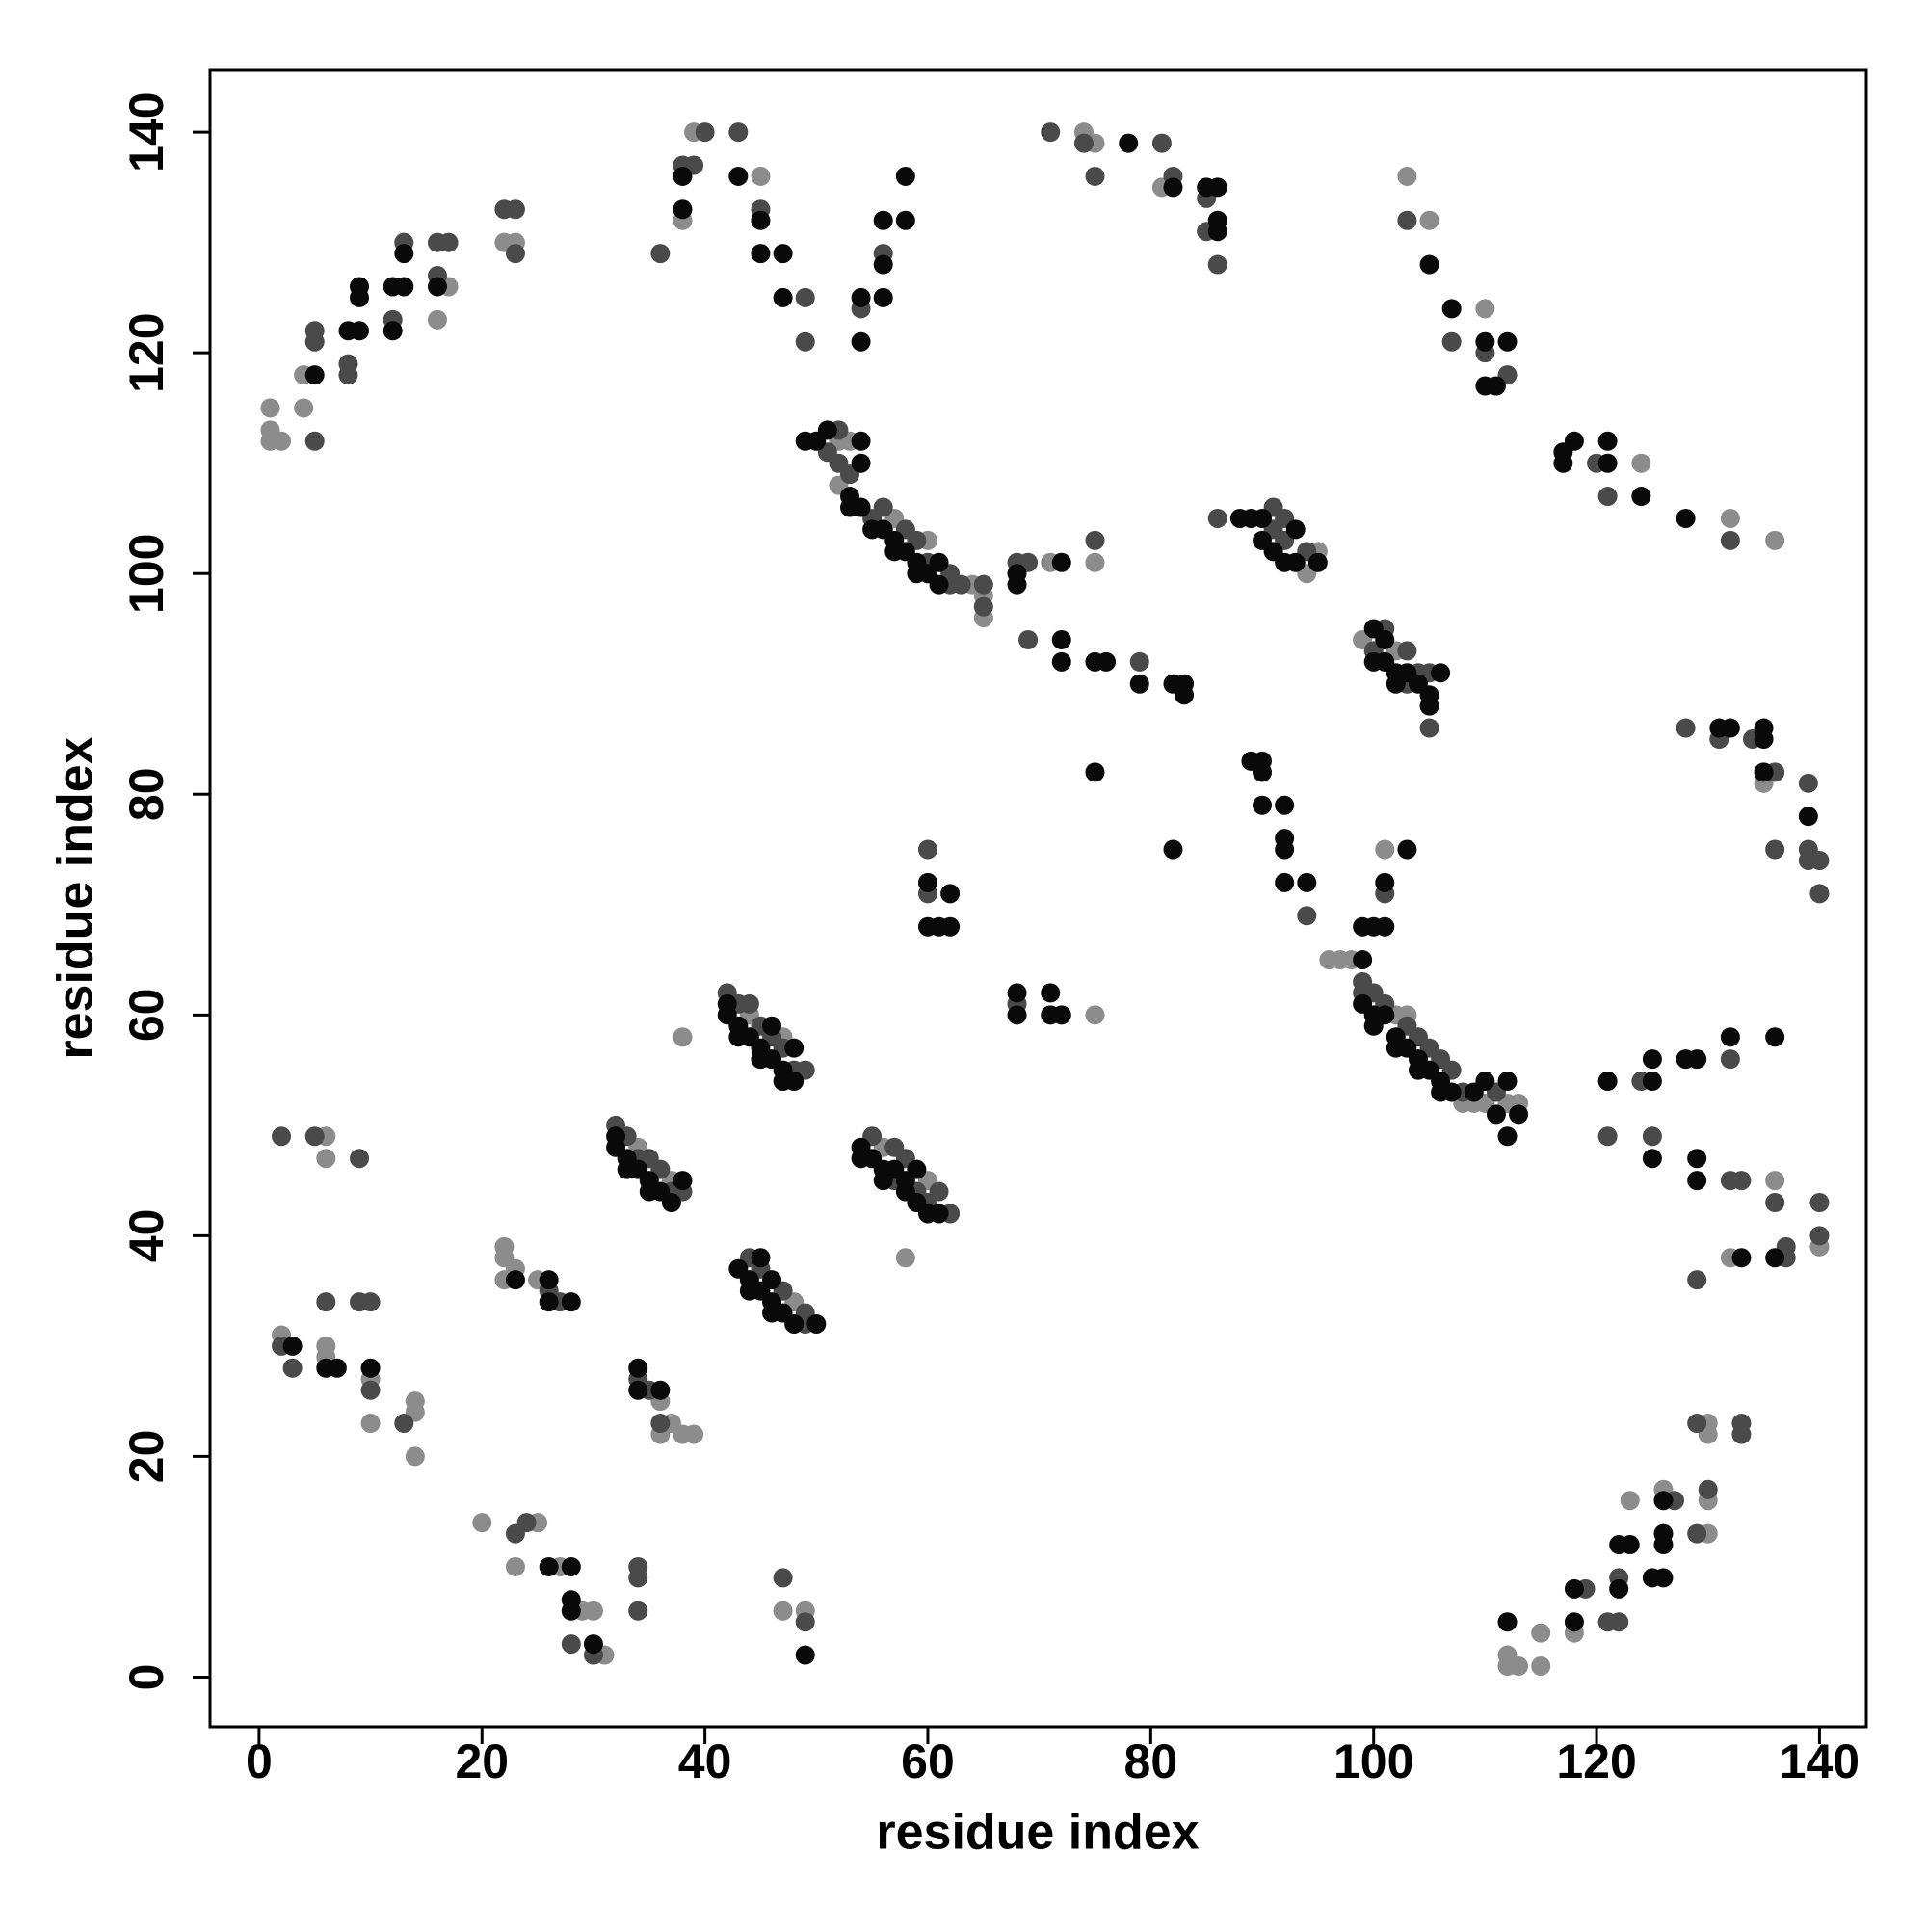 This screenshot has width=1927, height=1932. I want to click on y-tick-label: 80, so click(146, 794).